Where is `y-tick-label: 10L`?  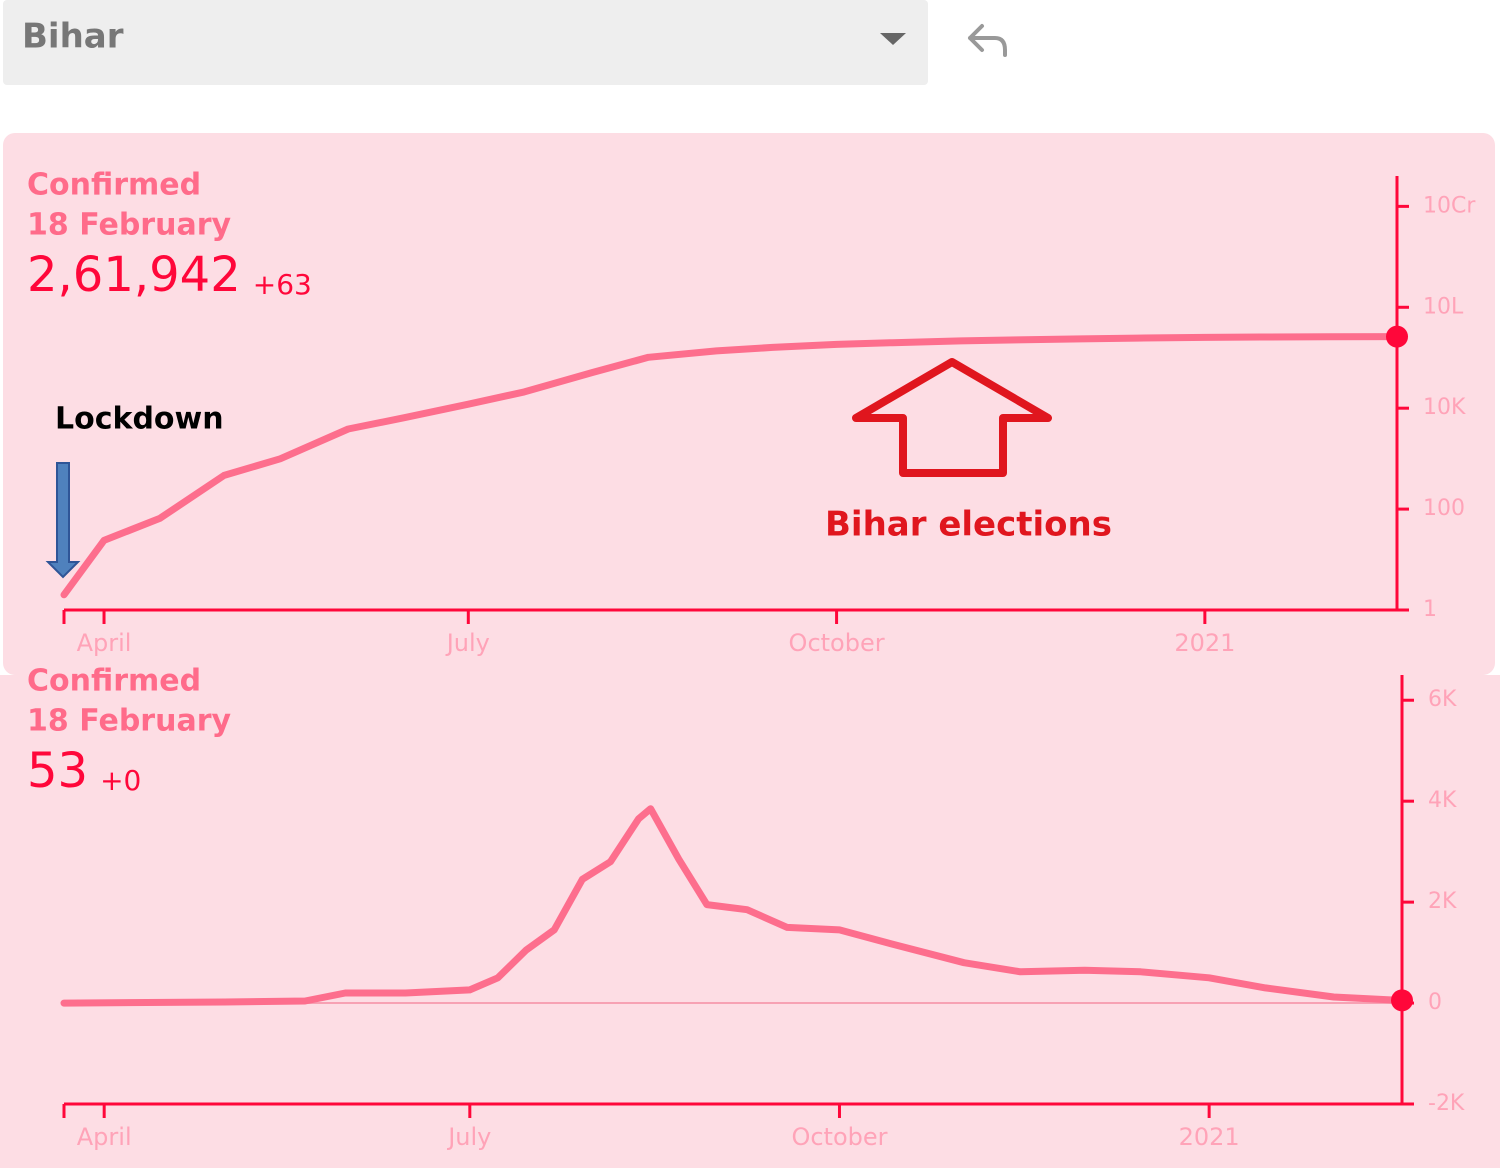
y-tick-label: 10L is located at coordinates (1443, 306).